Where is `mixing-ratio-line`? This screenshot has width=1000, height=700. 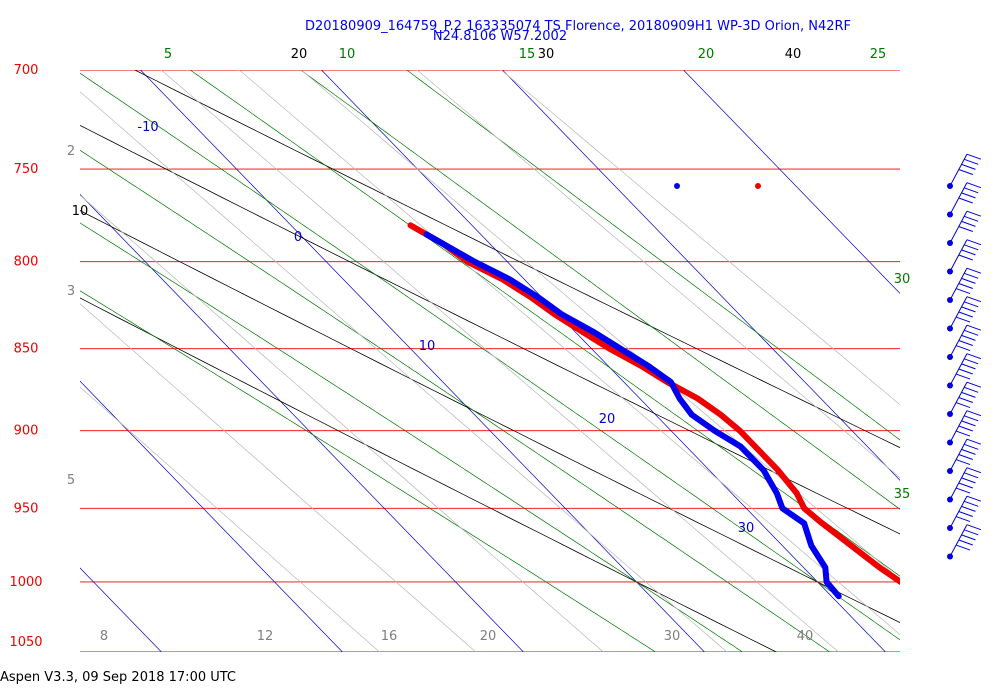
mixing-ratio-line is located at coordinates (230, 519).